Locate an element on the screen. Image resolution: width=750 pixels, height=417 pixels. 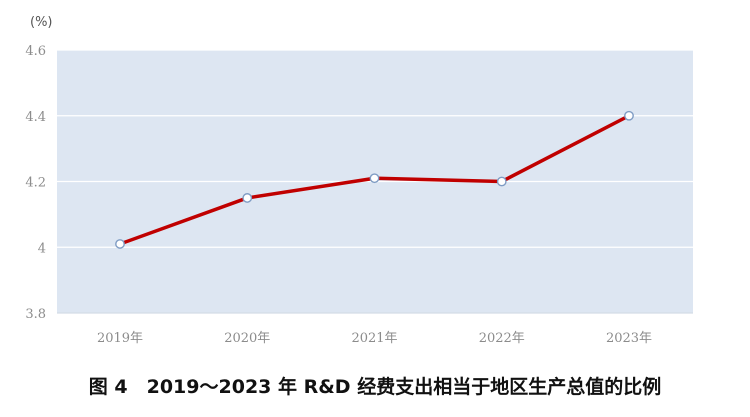
y-tick-label: 4 is located at coordinates (42, 248).